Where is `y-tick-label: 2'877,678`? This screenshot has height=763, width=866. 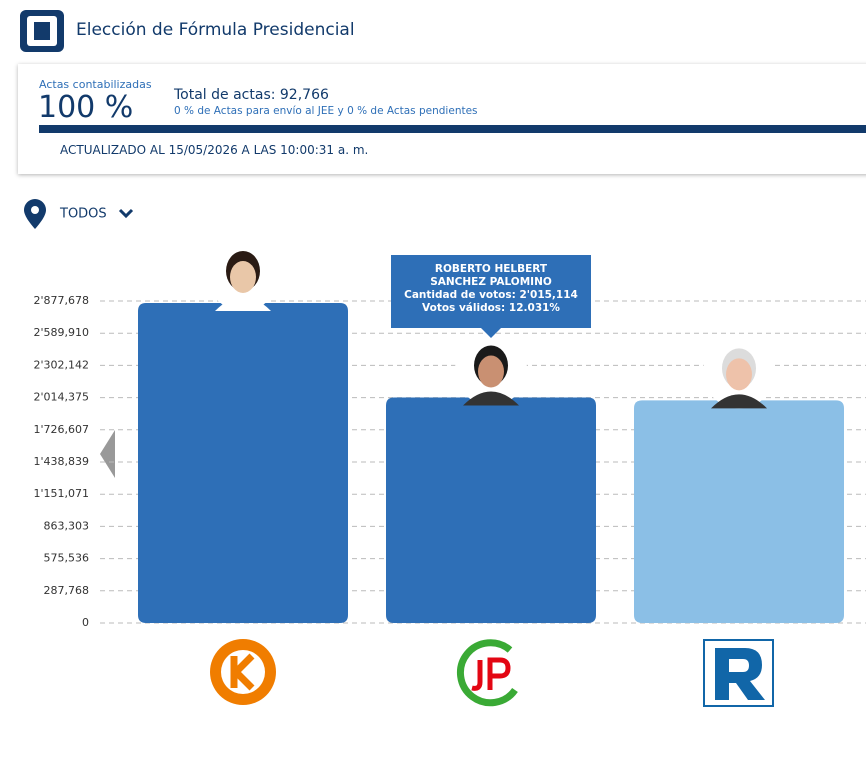 y-tick-label: 2'877,678 is located at coordinates (61, 300).